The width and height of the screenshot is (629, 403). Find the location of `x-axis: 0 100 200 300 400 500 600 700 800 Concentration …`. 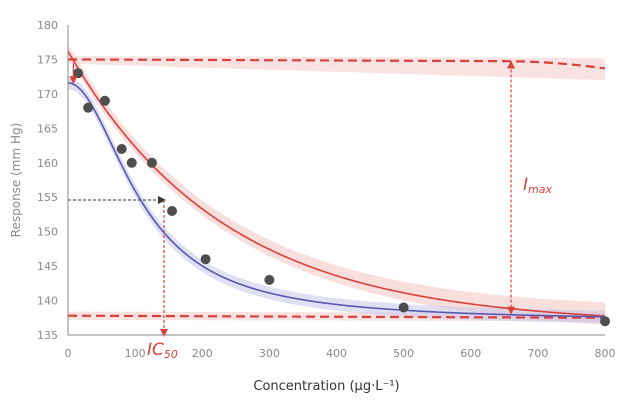

x-axis: 0 100 200 300 400 500 600 700 800 Concentration … is located at coordinates (340, 364).